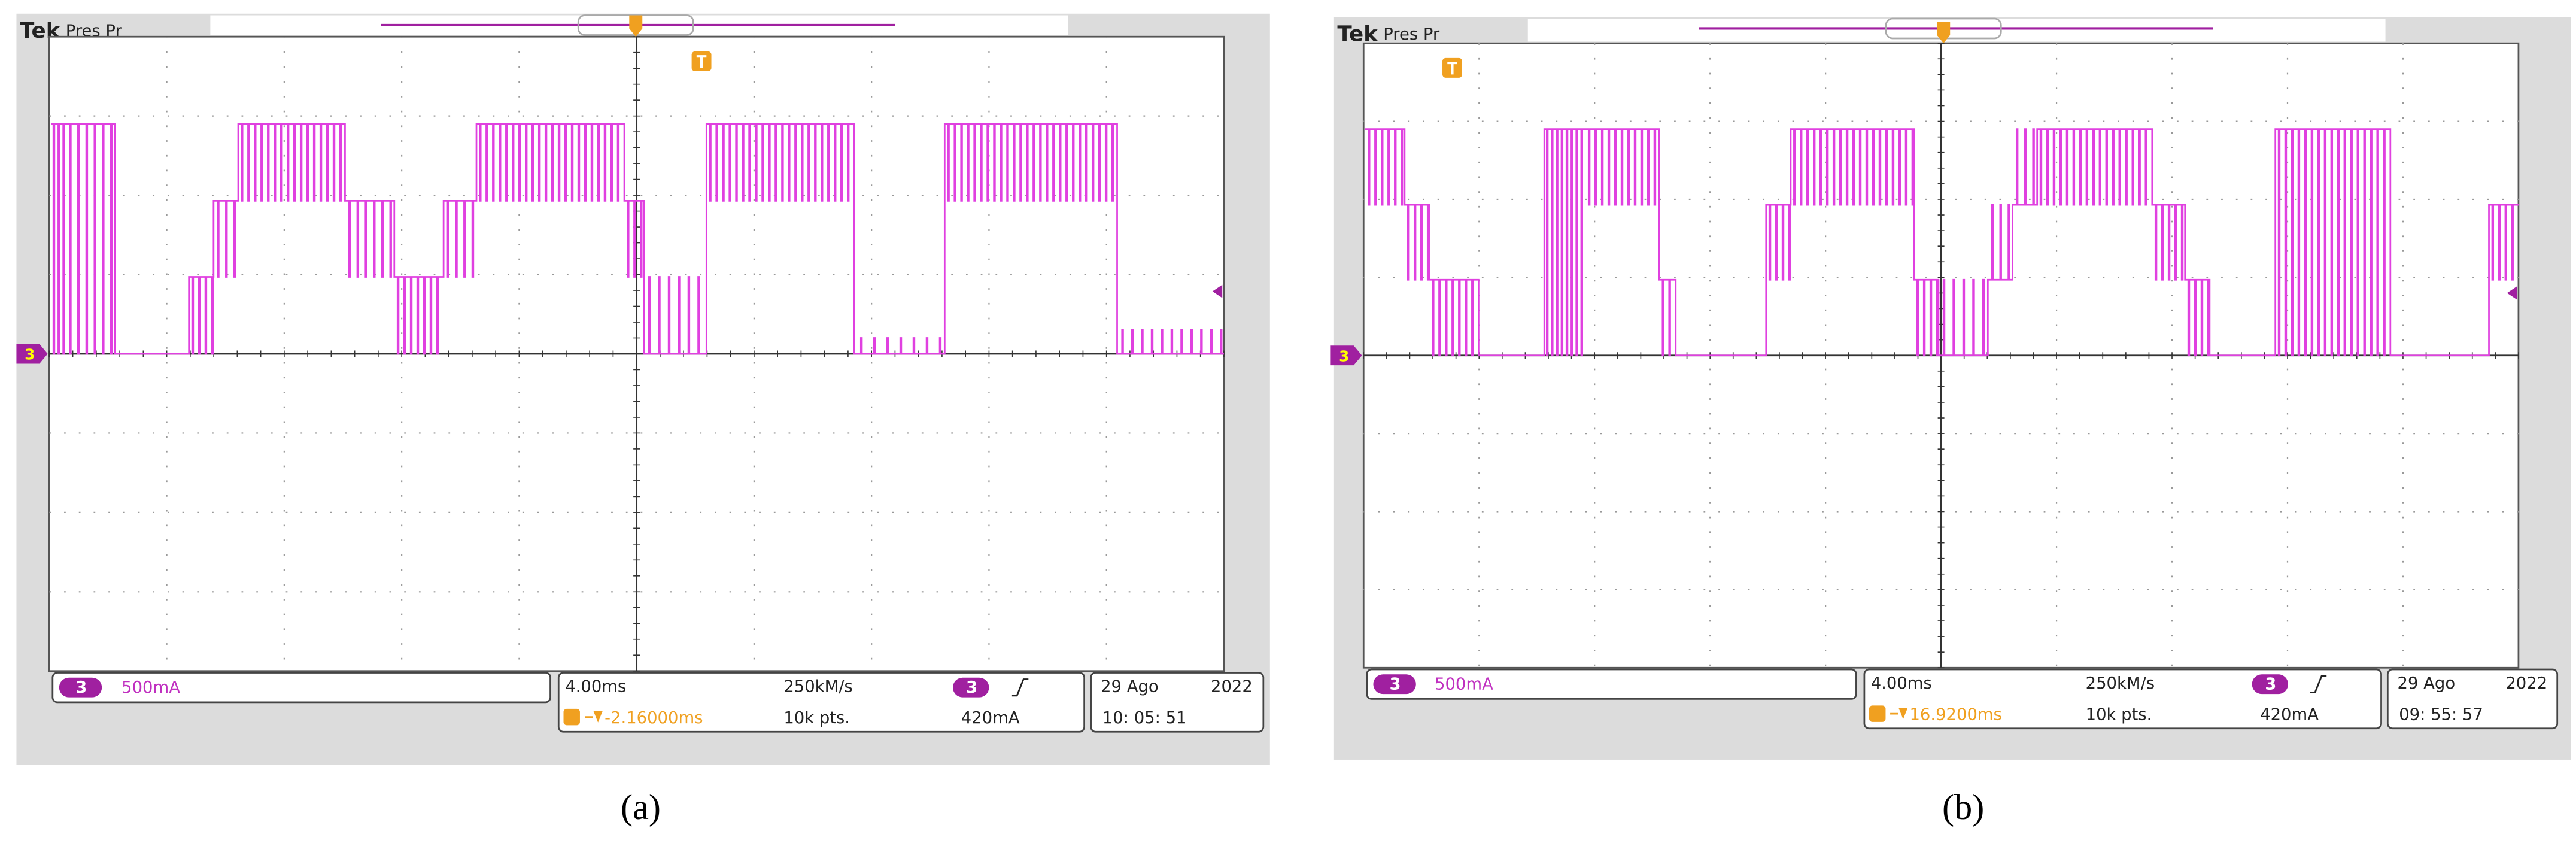 This screenshot has width=2576, height=849. What do you see at coordinates (641, 807) in the screenshot?
I see `caption: (a)` at bounding box center [641, 807].